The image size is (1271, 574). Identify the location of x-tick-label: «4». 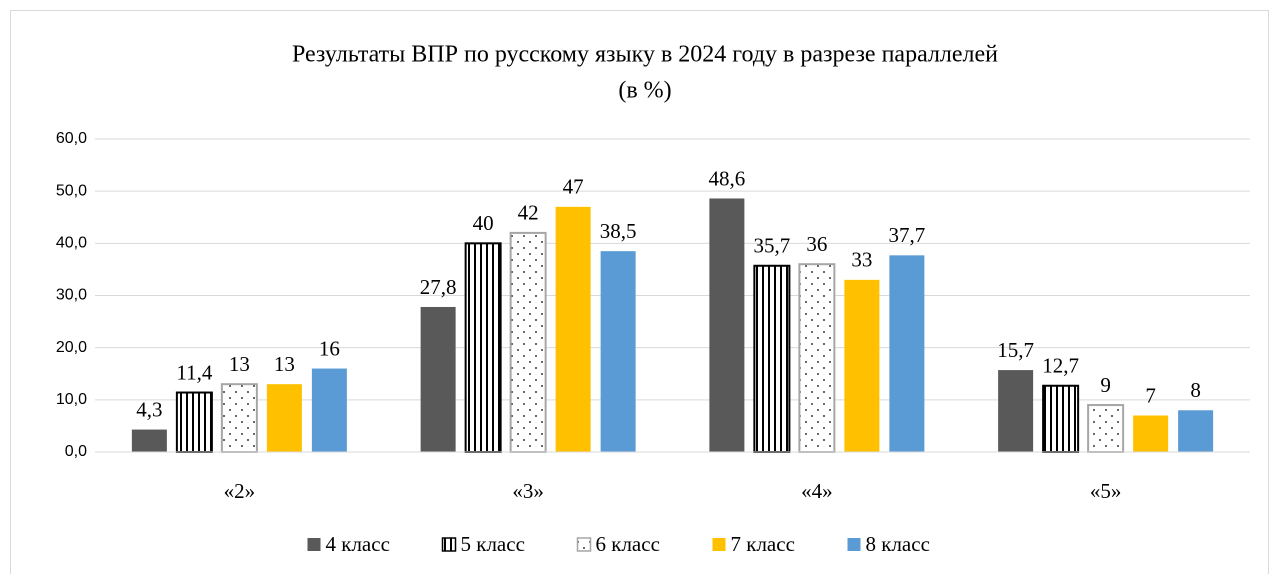
(817, 491).